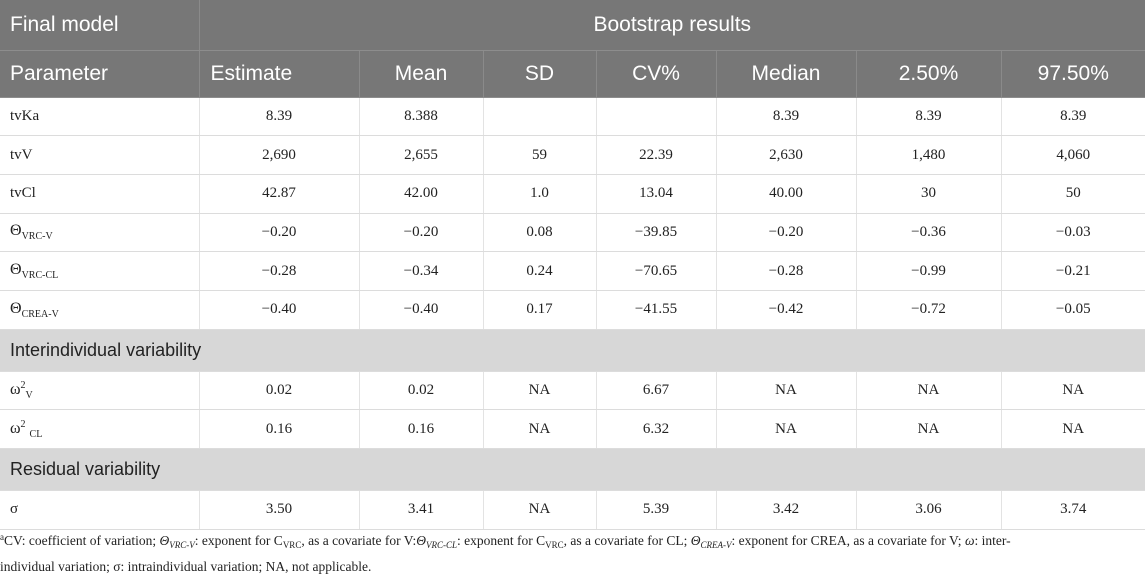 The width and height of the screenshot is (1145, 578). I want to click on cell: 42.87, so click(279, 194).